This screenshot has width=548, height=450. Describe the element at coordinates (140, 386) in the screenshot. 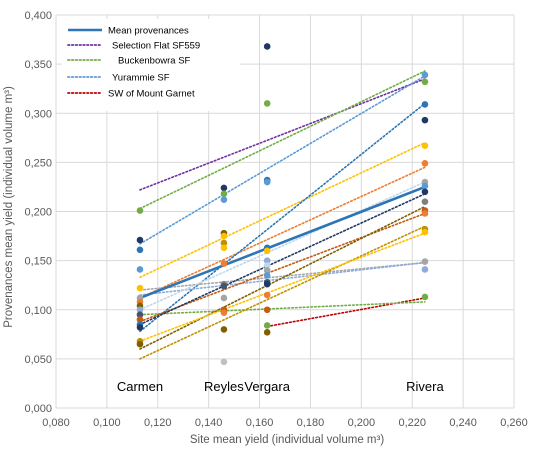

I see `site-label-carmen: Carmen` at that location.